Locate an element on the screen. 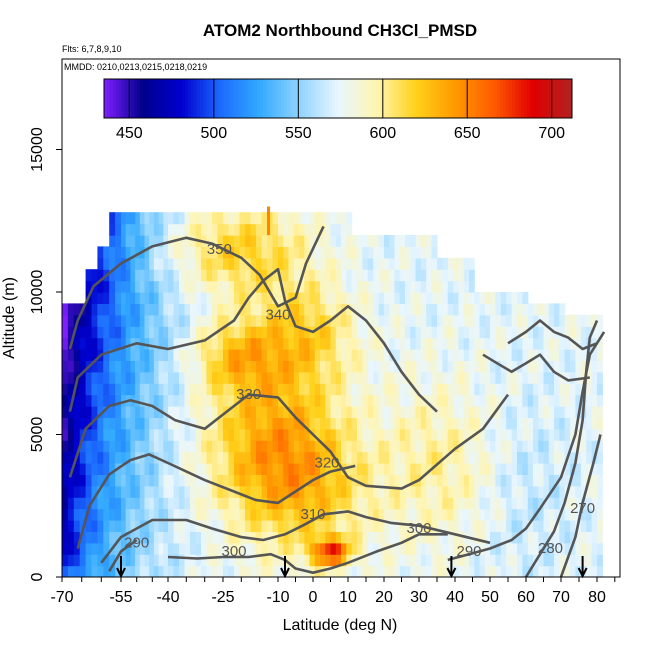  y-tick-label: 5000 is located at coordinates (37, 435).